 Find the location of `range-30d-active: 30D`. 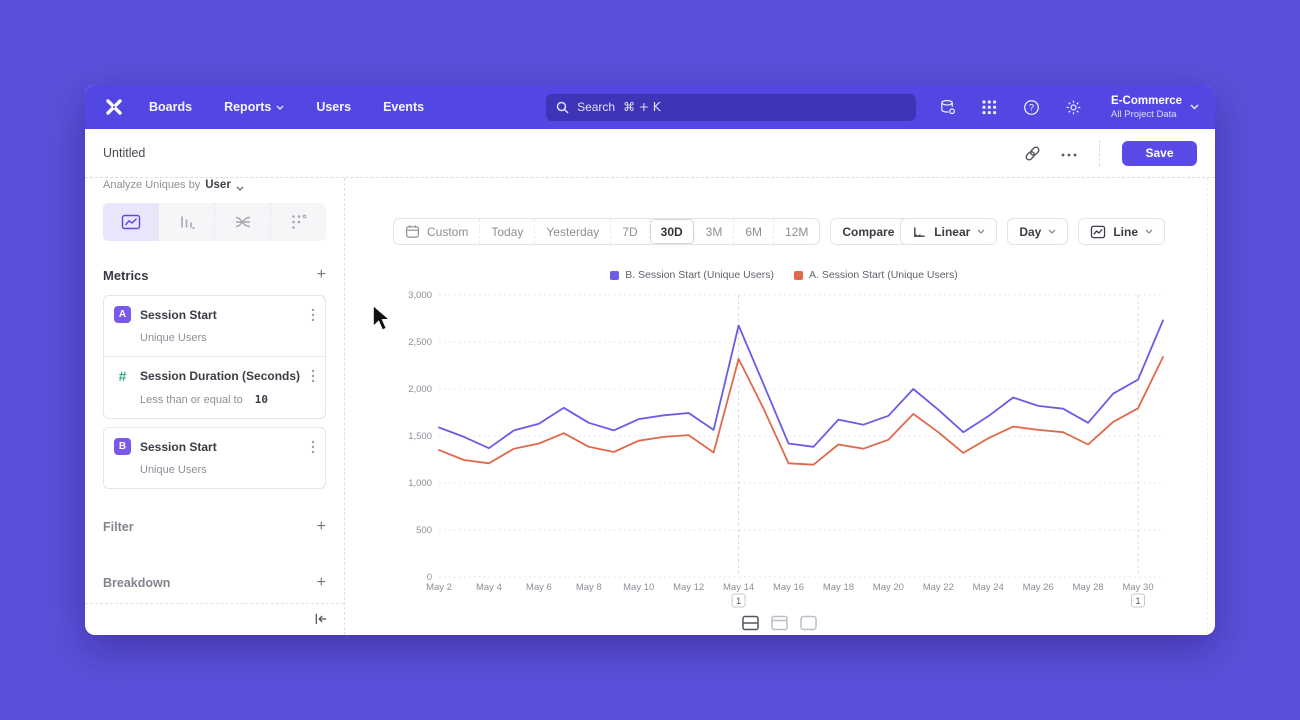

range-30d-active: 30D is located at coordinates (672, 231).